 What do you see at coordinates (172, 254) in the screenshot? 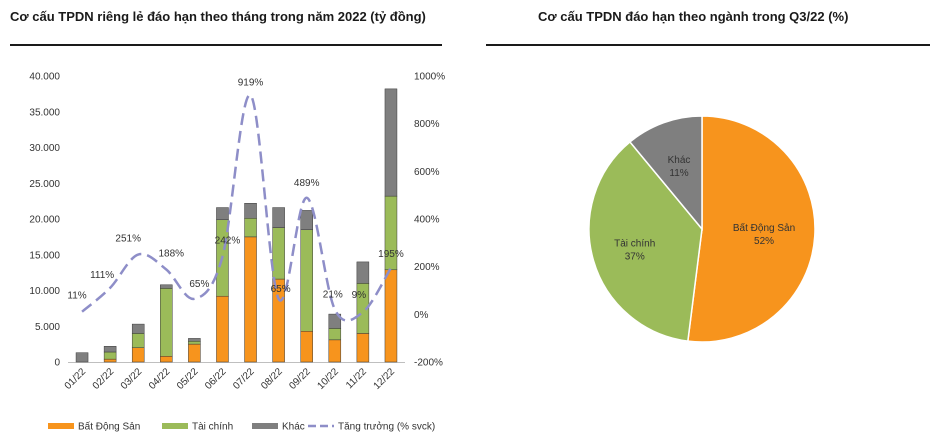
I see `growth-data-label: 188%` at bounding box center [172, 254].